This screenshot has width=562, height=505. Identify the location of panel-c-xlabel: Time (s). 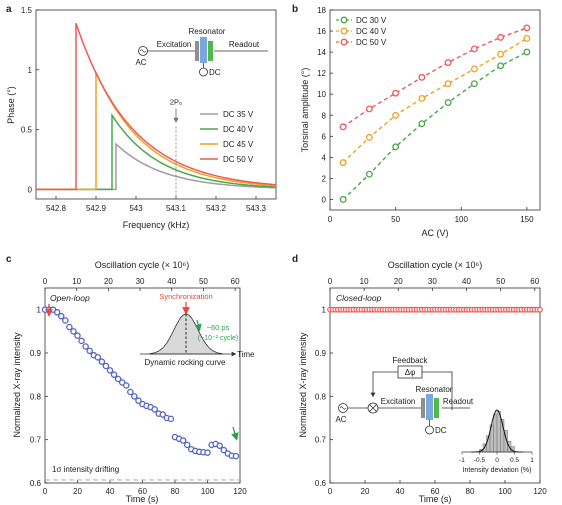
(142, 499).